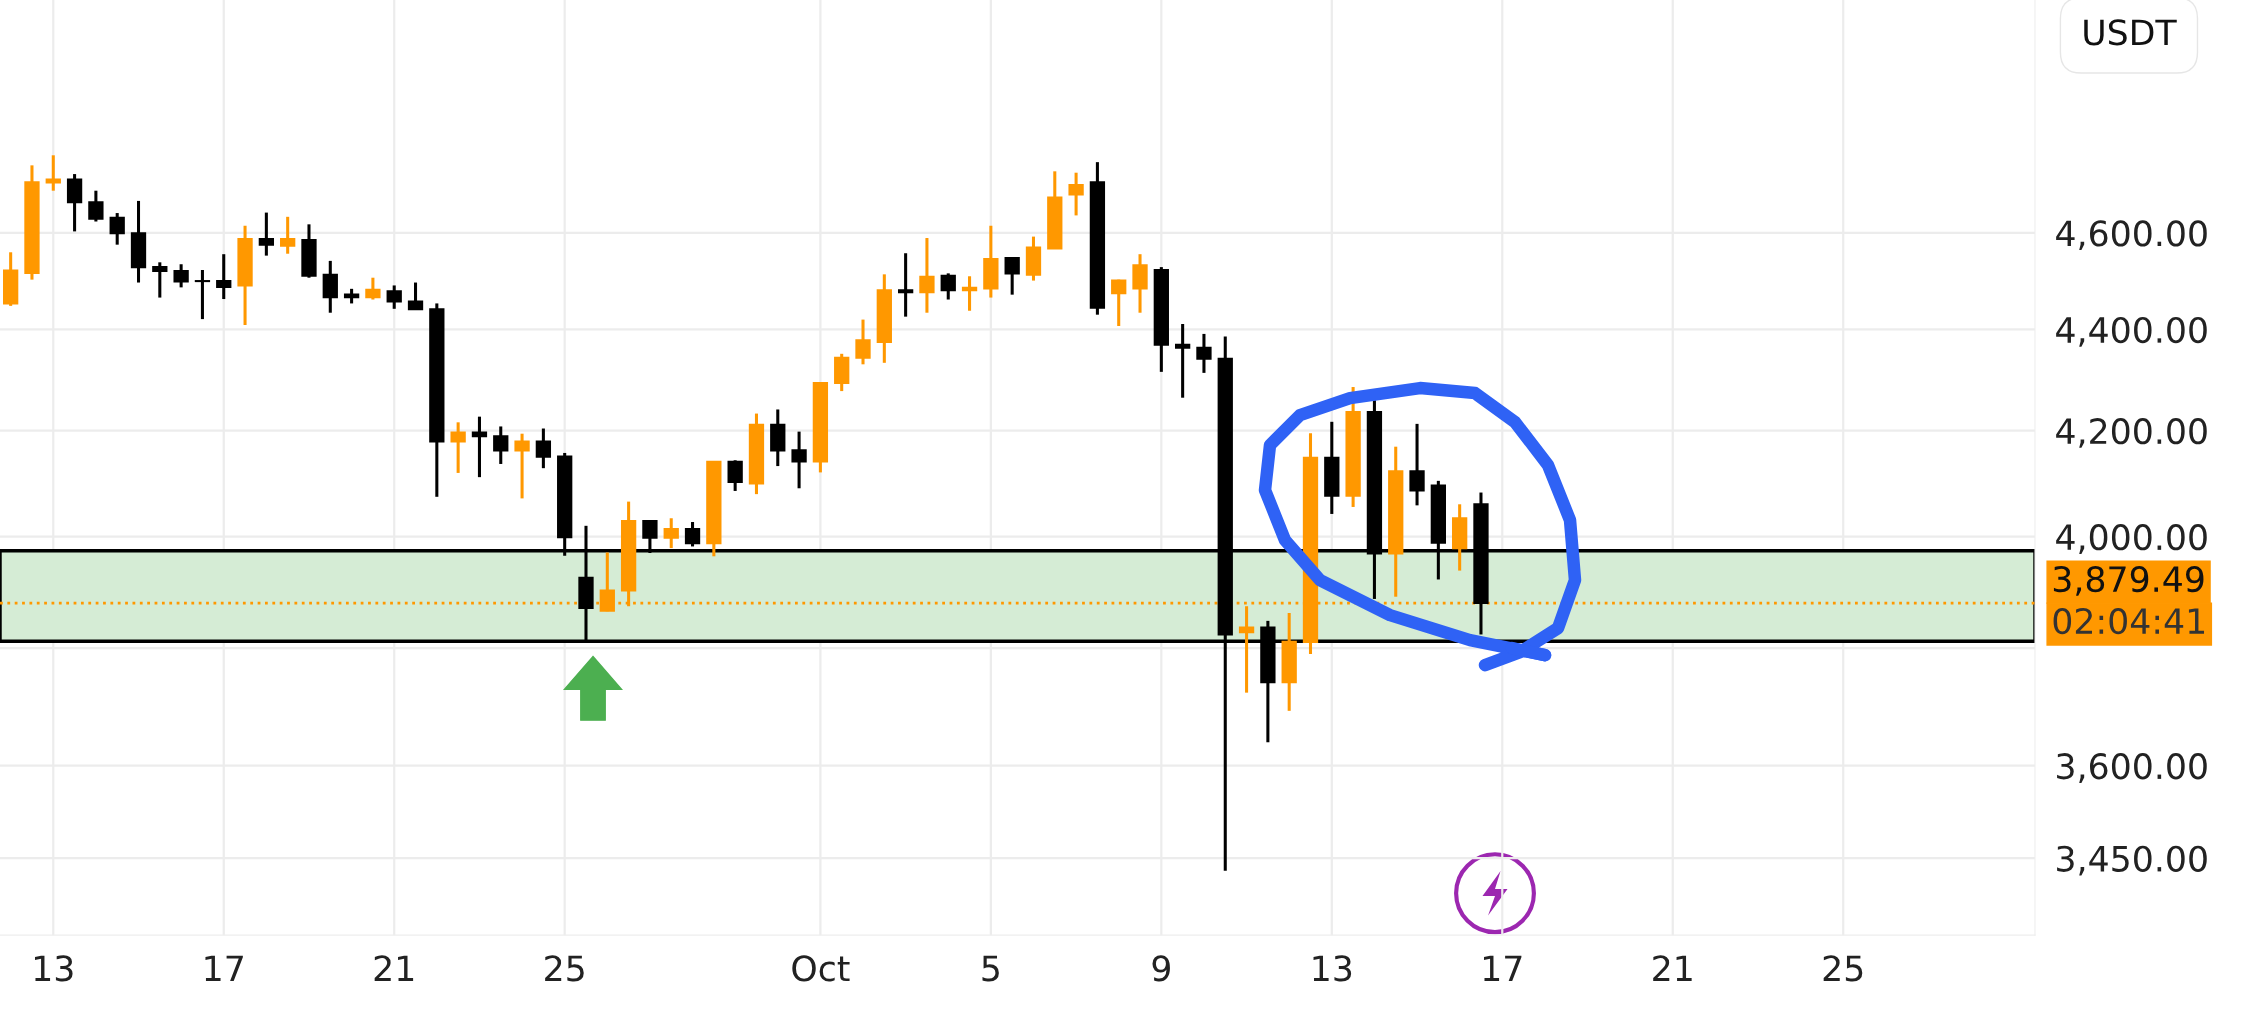 This screenshot has height=1011, width=2250. I want to click on y-tick-label: 4,400.00, so click(2131, 331).